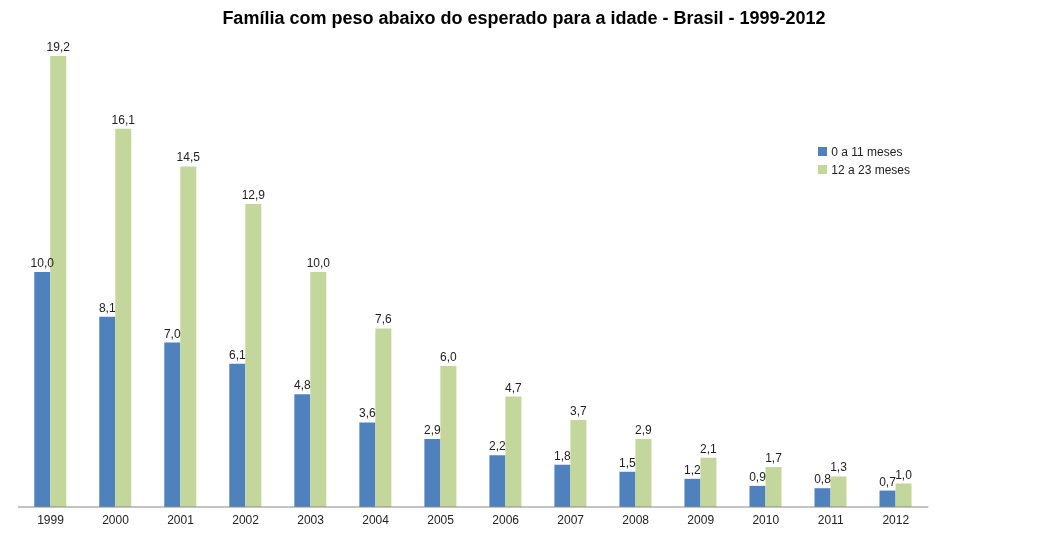  Describe the element at coordinates (311, 519) in the screenshot. I see `x-tick-label: 2003` at that location.